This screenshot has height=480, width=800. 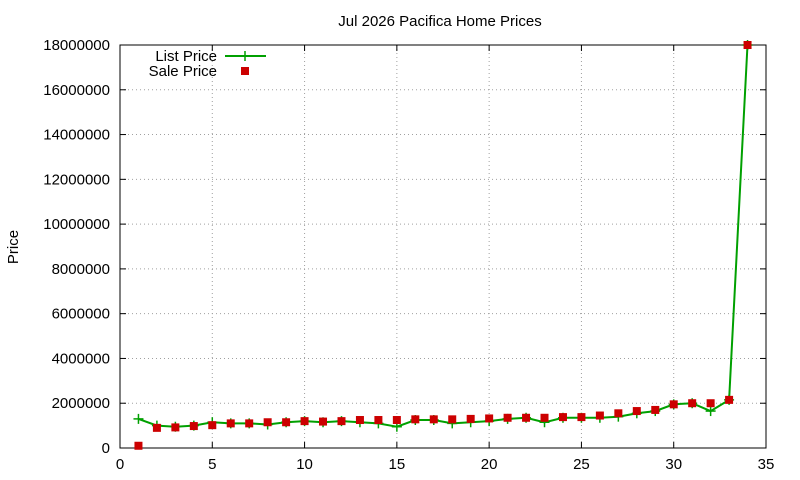 I want to click on chart-title: Jul 2026 Pacifica Home Prices, so click(x=439, y=21).